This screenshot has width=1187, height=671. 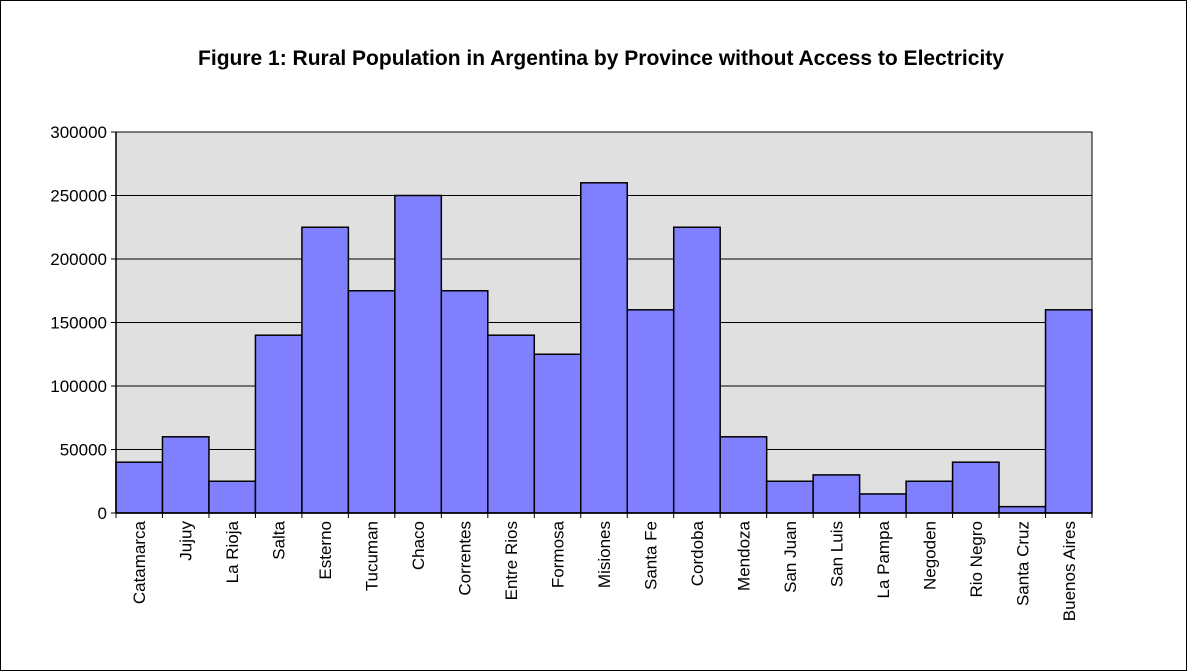 I want to click on x-tick-label: Santa Fe, so click(x=650, y=555).